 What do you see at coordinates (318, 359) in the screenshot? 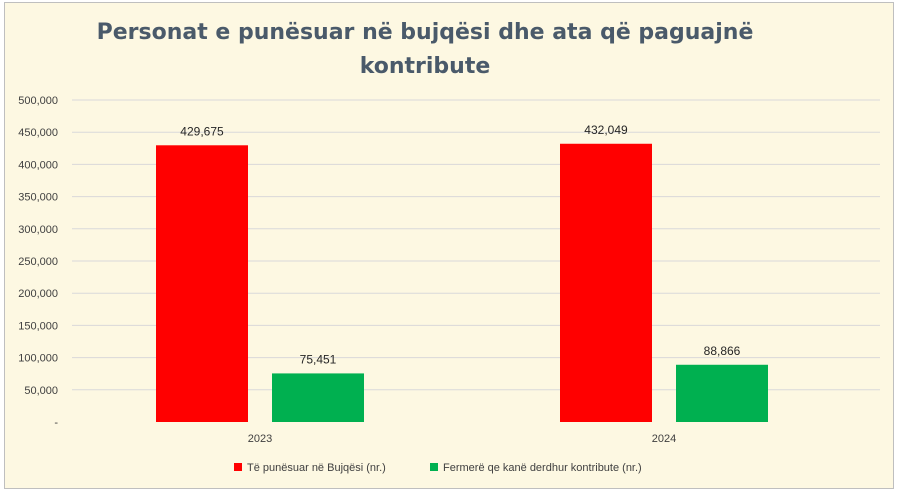
I see `data-label: 75,451` at bounding box center [318, 359].